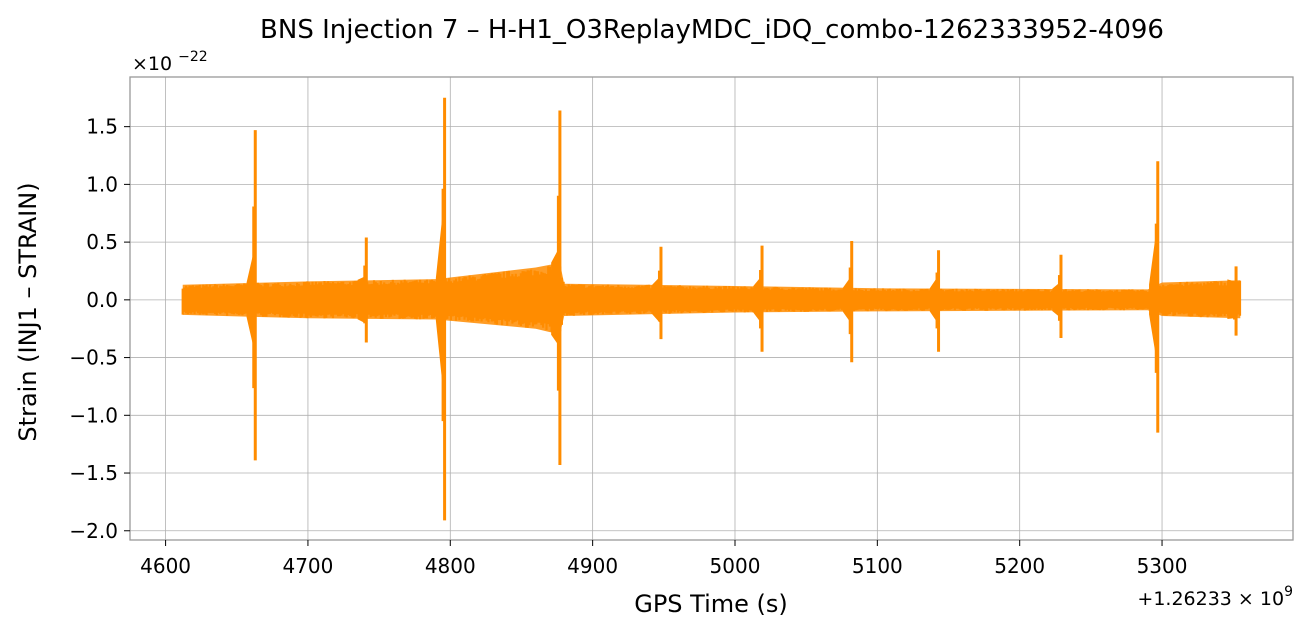 This screenshot has width=1307, height=637. I want to click on x-offset-base: +1.26233 × 10, so click(1210, 599).